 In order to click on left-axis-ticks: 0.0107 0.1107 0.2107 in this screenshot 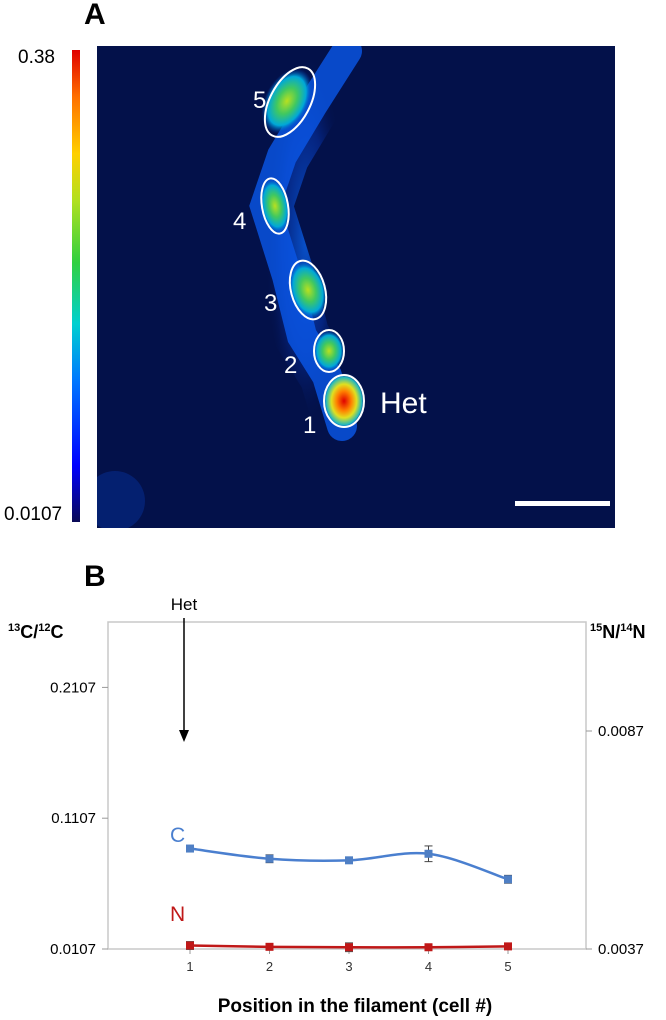, I will do `click(79, 818)`.